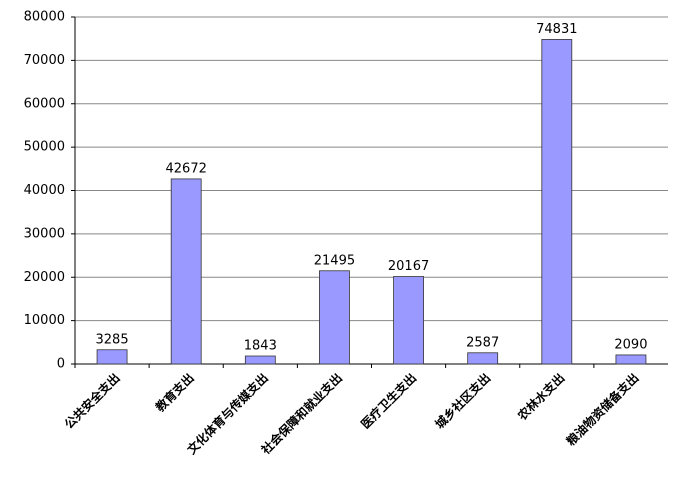 The width and height of the screenshot is (696, 485). Describe the element at coordinates (44, 233) in the screenshot. I see `y-tick-label: 30000` at that location.